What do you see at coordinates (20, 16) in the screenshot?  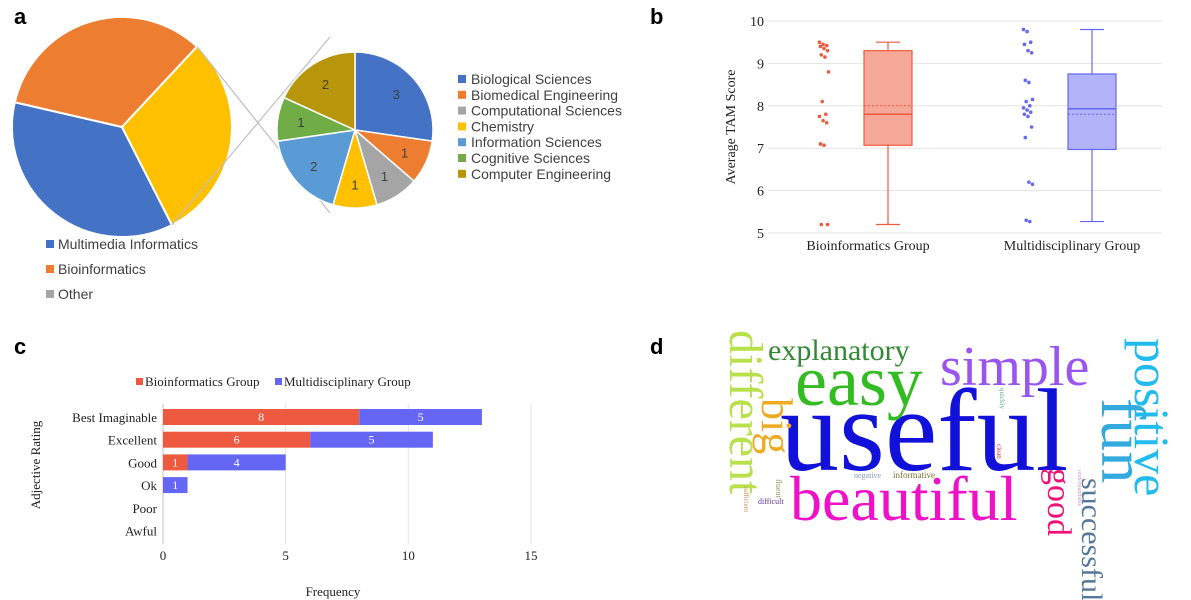 I see `panel-label-a: a` at bounding box center [20, 16].